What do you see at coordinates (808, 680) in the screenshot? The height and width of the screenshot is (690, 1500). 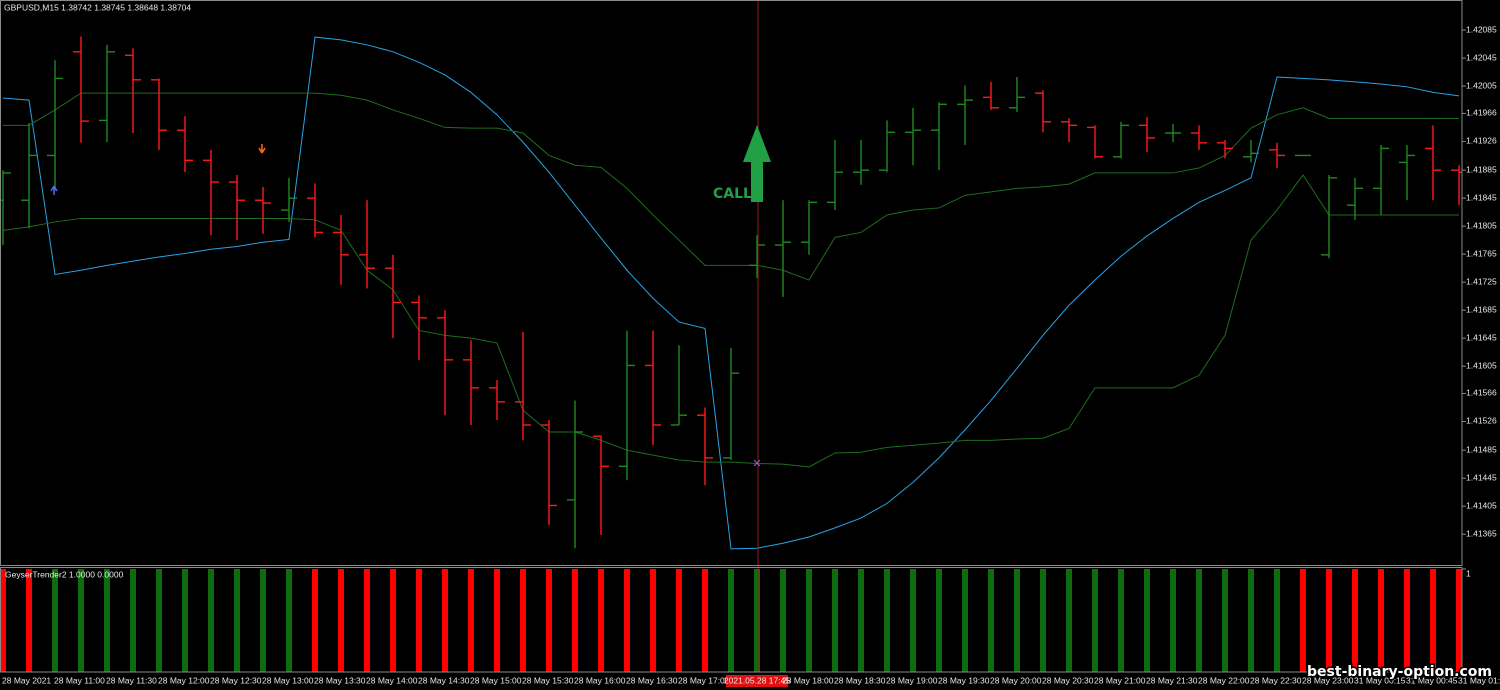 I see `x-tick-label: 28 May 18:00` at bounding box center [808, 680].